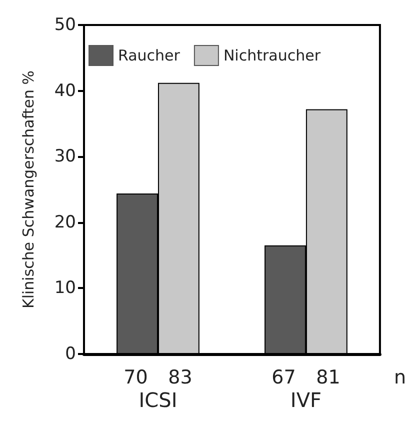 The image size is (409, 421). I want to click on y-tick-label: 40, so click(65, 90).